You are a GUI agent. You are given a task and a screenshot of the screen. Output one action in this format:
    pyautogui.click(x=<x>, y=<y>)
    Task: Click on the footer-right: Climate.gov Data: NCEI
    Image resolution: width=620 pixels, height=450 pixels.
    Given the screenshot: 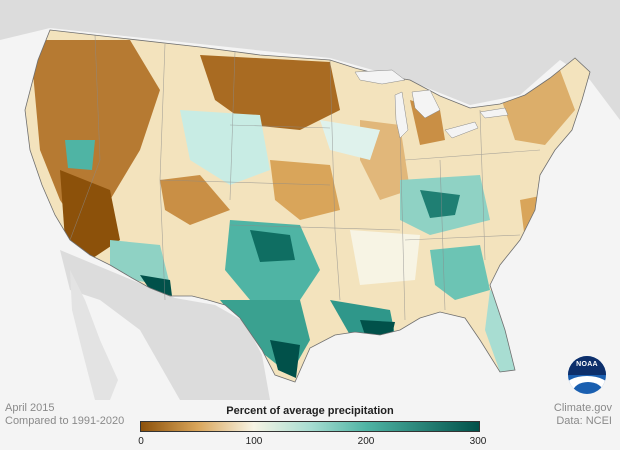 What is the action you would take?
    pyautogui.click(x=583, y=415)
    